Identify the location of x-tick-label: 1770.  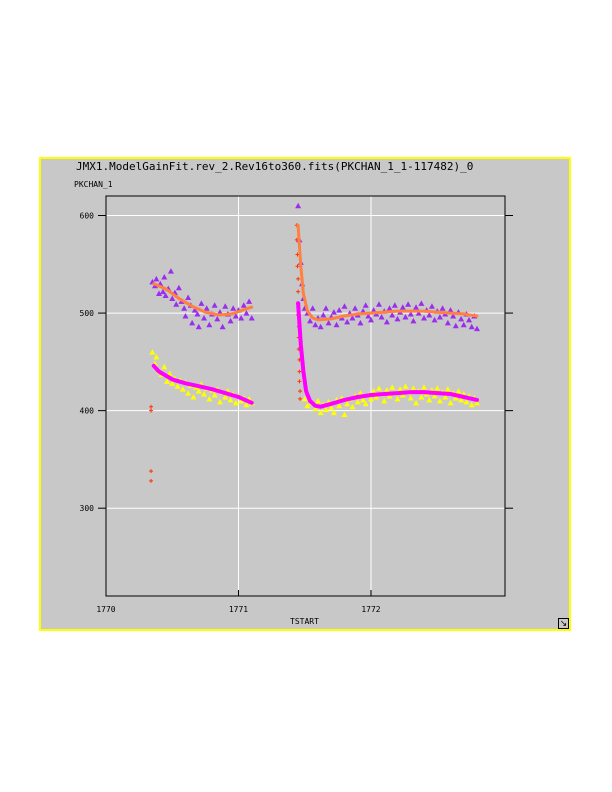
(105, 609).